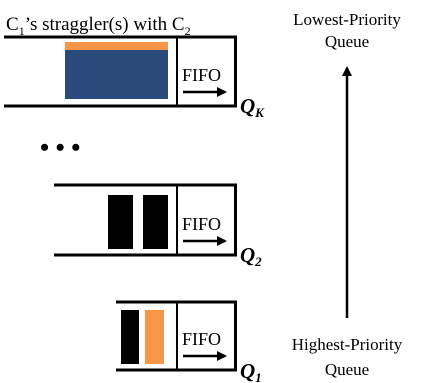  What do you see at coordinates (130, 337) in the screenshot?
I see `c1-black-block` at bounding box center [130, 337].